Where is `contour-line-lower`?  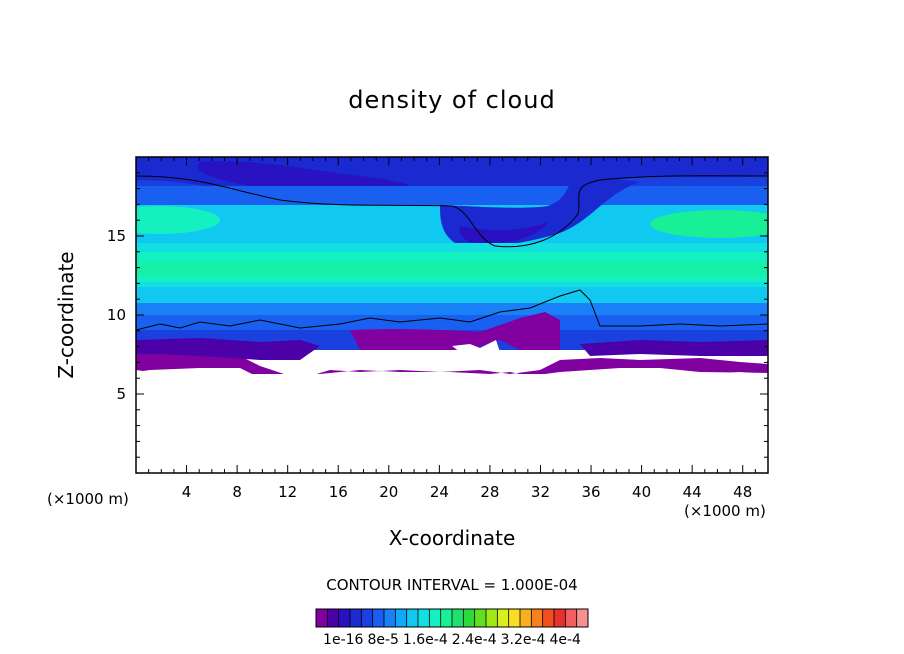 contour-line-lower is located at coordinates (452, 310).